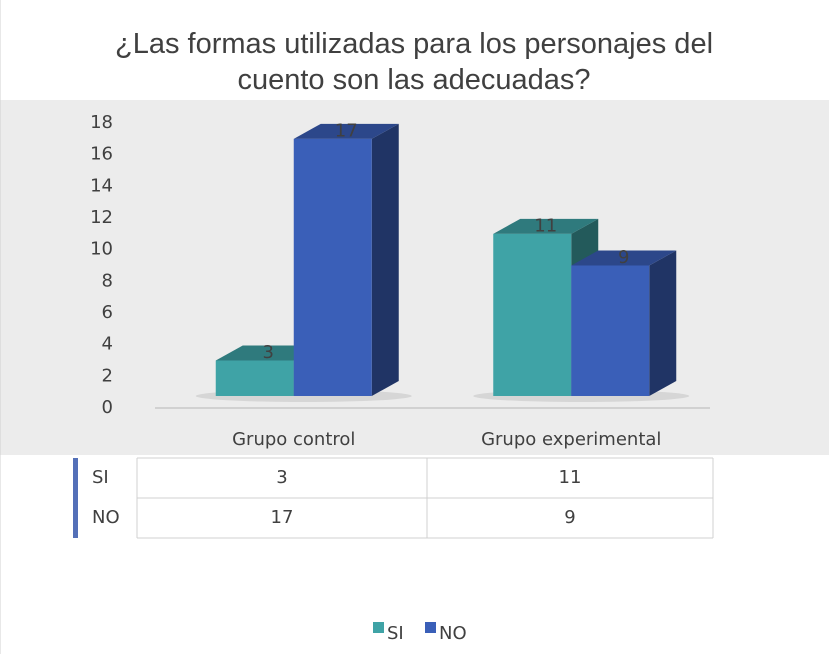 This screenshot has width=829, height=654. Describe the element at coordinates (395, 633) in the screenshot. I see `legend-label: SI` at that location.